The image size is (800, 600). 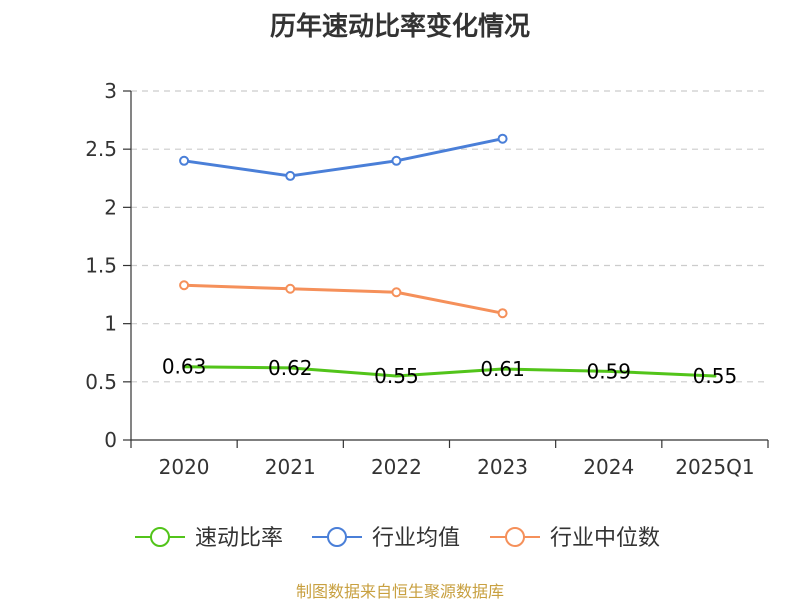 I want to click on x-tick-label: 2023, so click(x=502, y=467).